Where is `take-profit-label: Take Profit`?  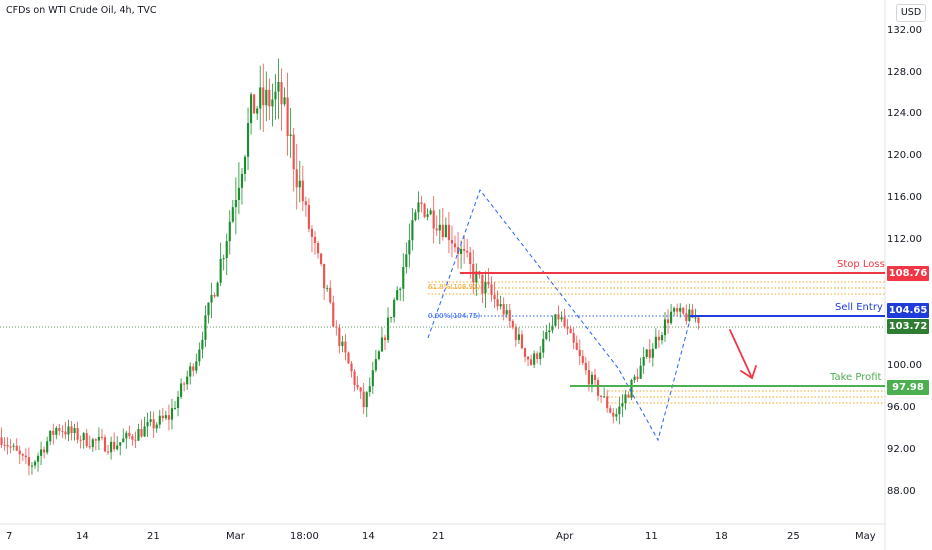 take-profit-label: Take Profit is located at coordinates (856, 377).